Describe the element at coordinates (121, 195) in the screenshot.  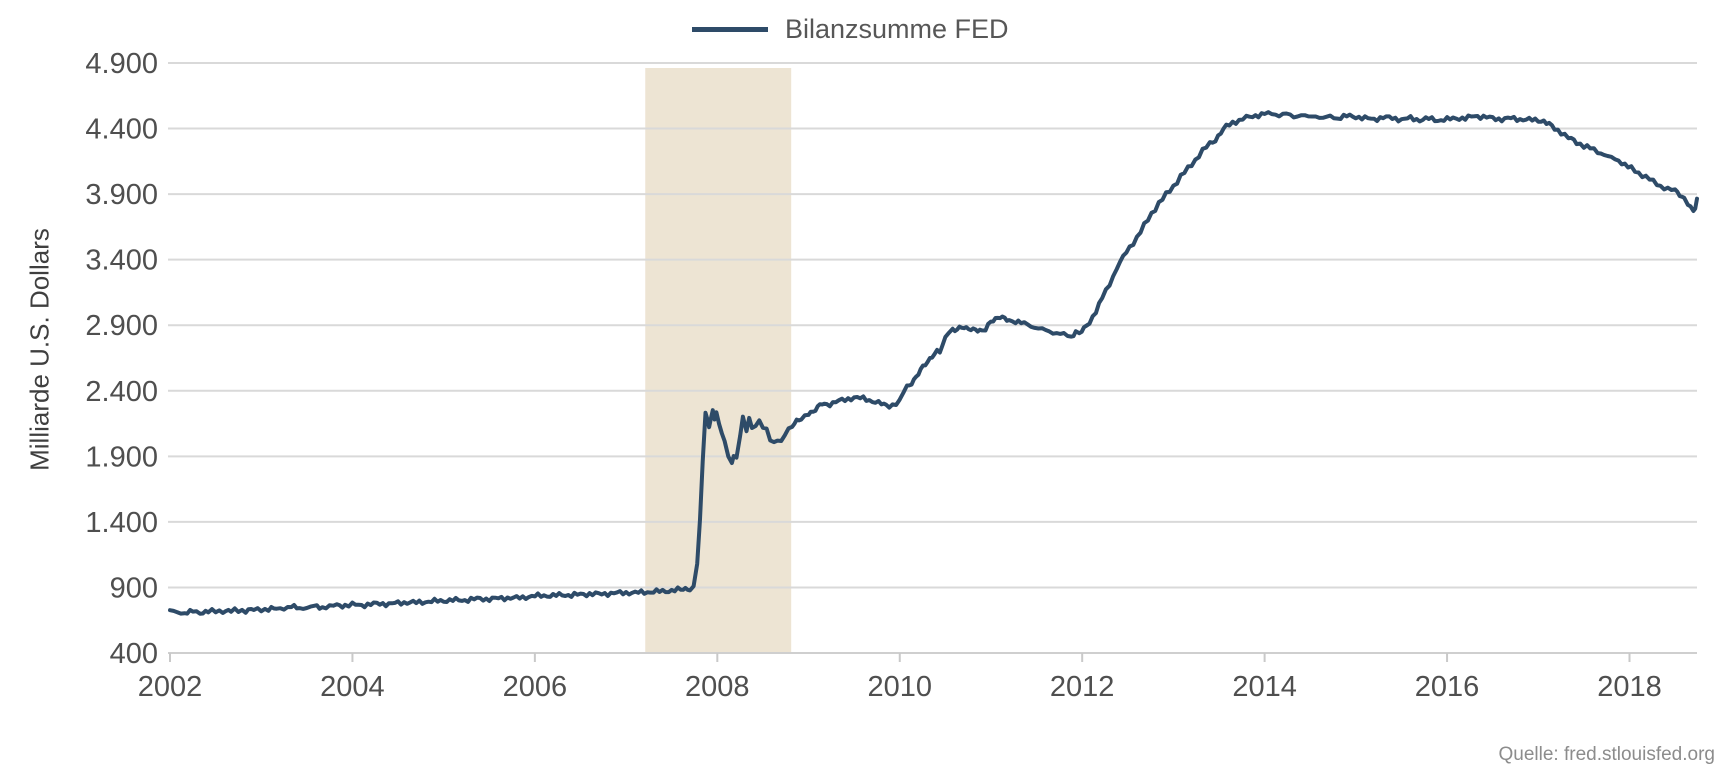
I see `y-tick-label: 3.900` at that location.